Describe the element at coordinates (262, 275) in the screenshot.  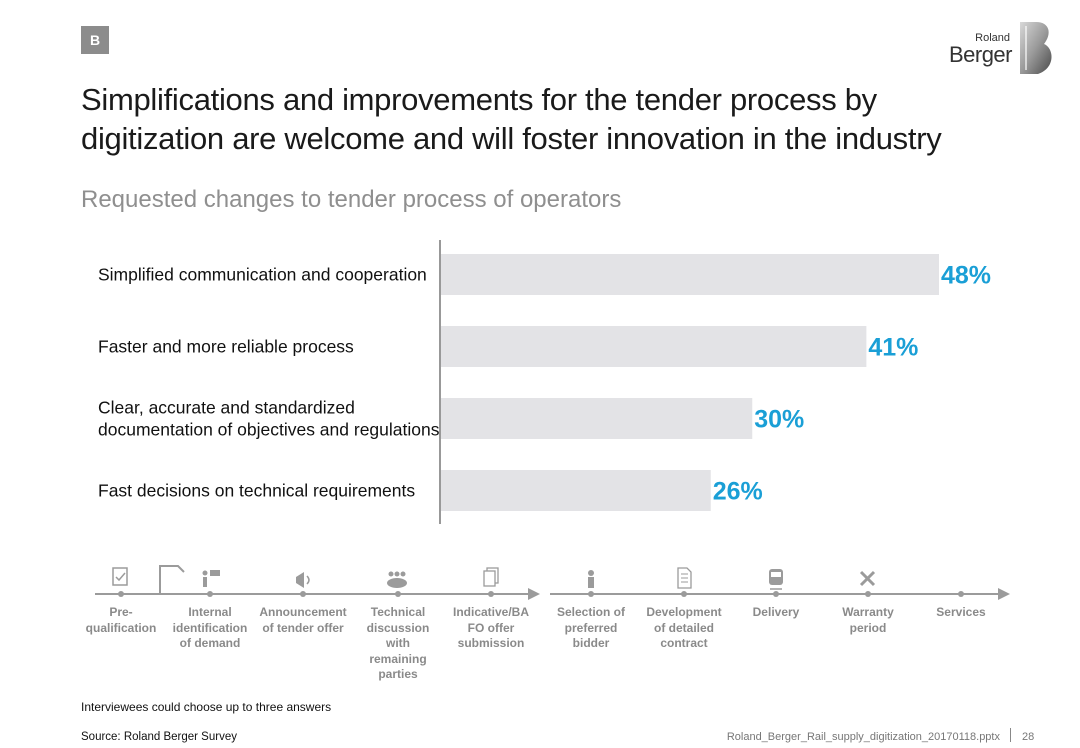
I see `category-label: Simplified communication and cooperation` at that location.